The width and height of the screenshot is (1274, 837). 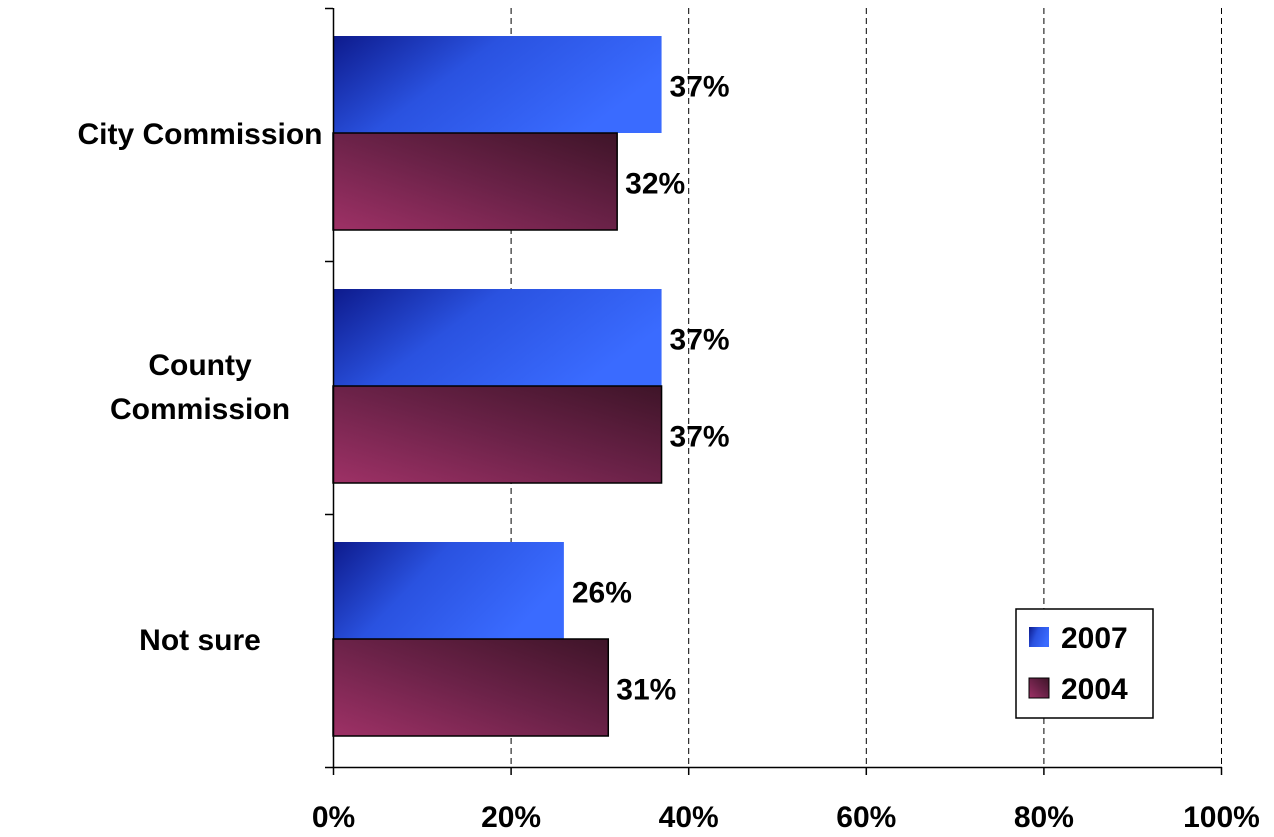 I want to click on x-tick-label-80: 80%, so click(x=1044, y=817).